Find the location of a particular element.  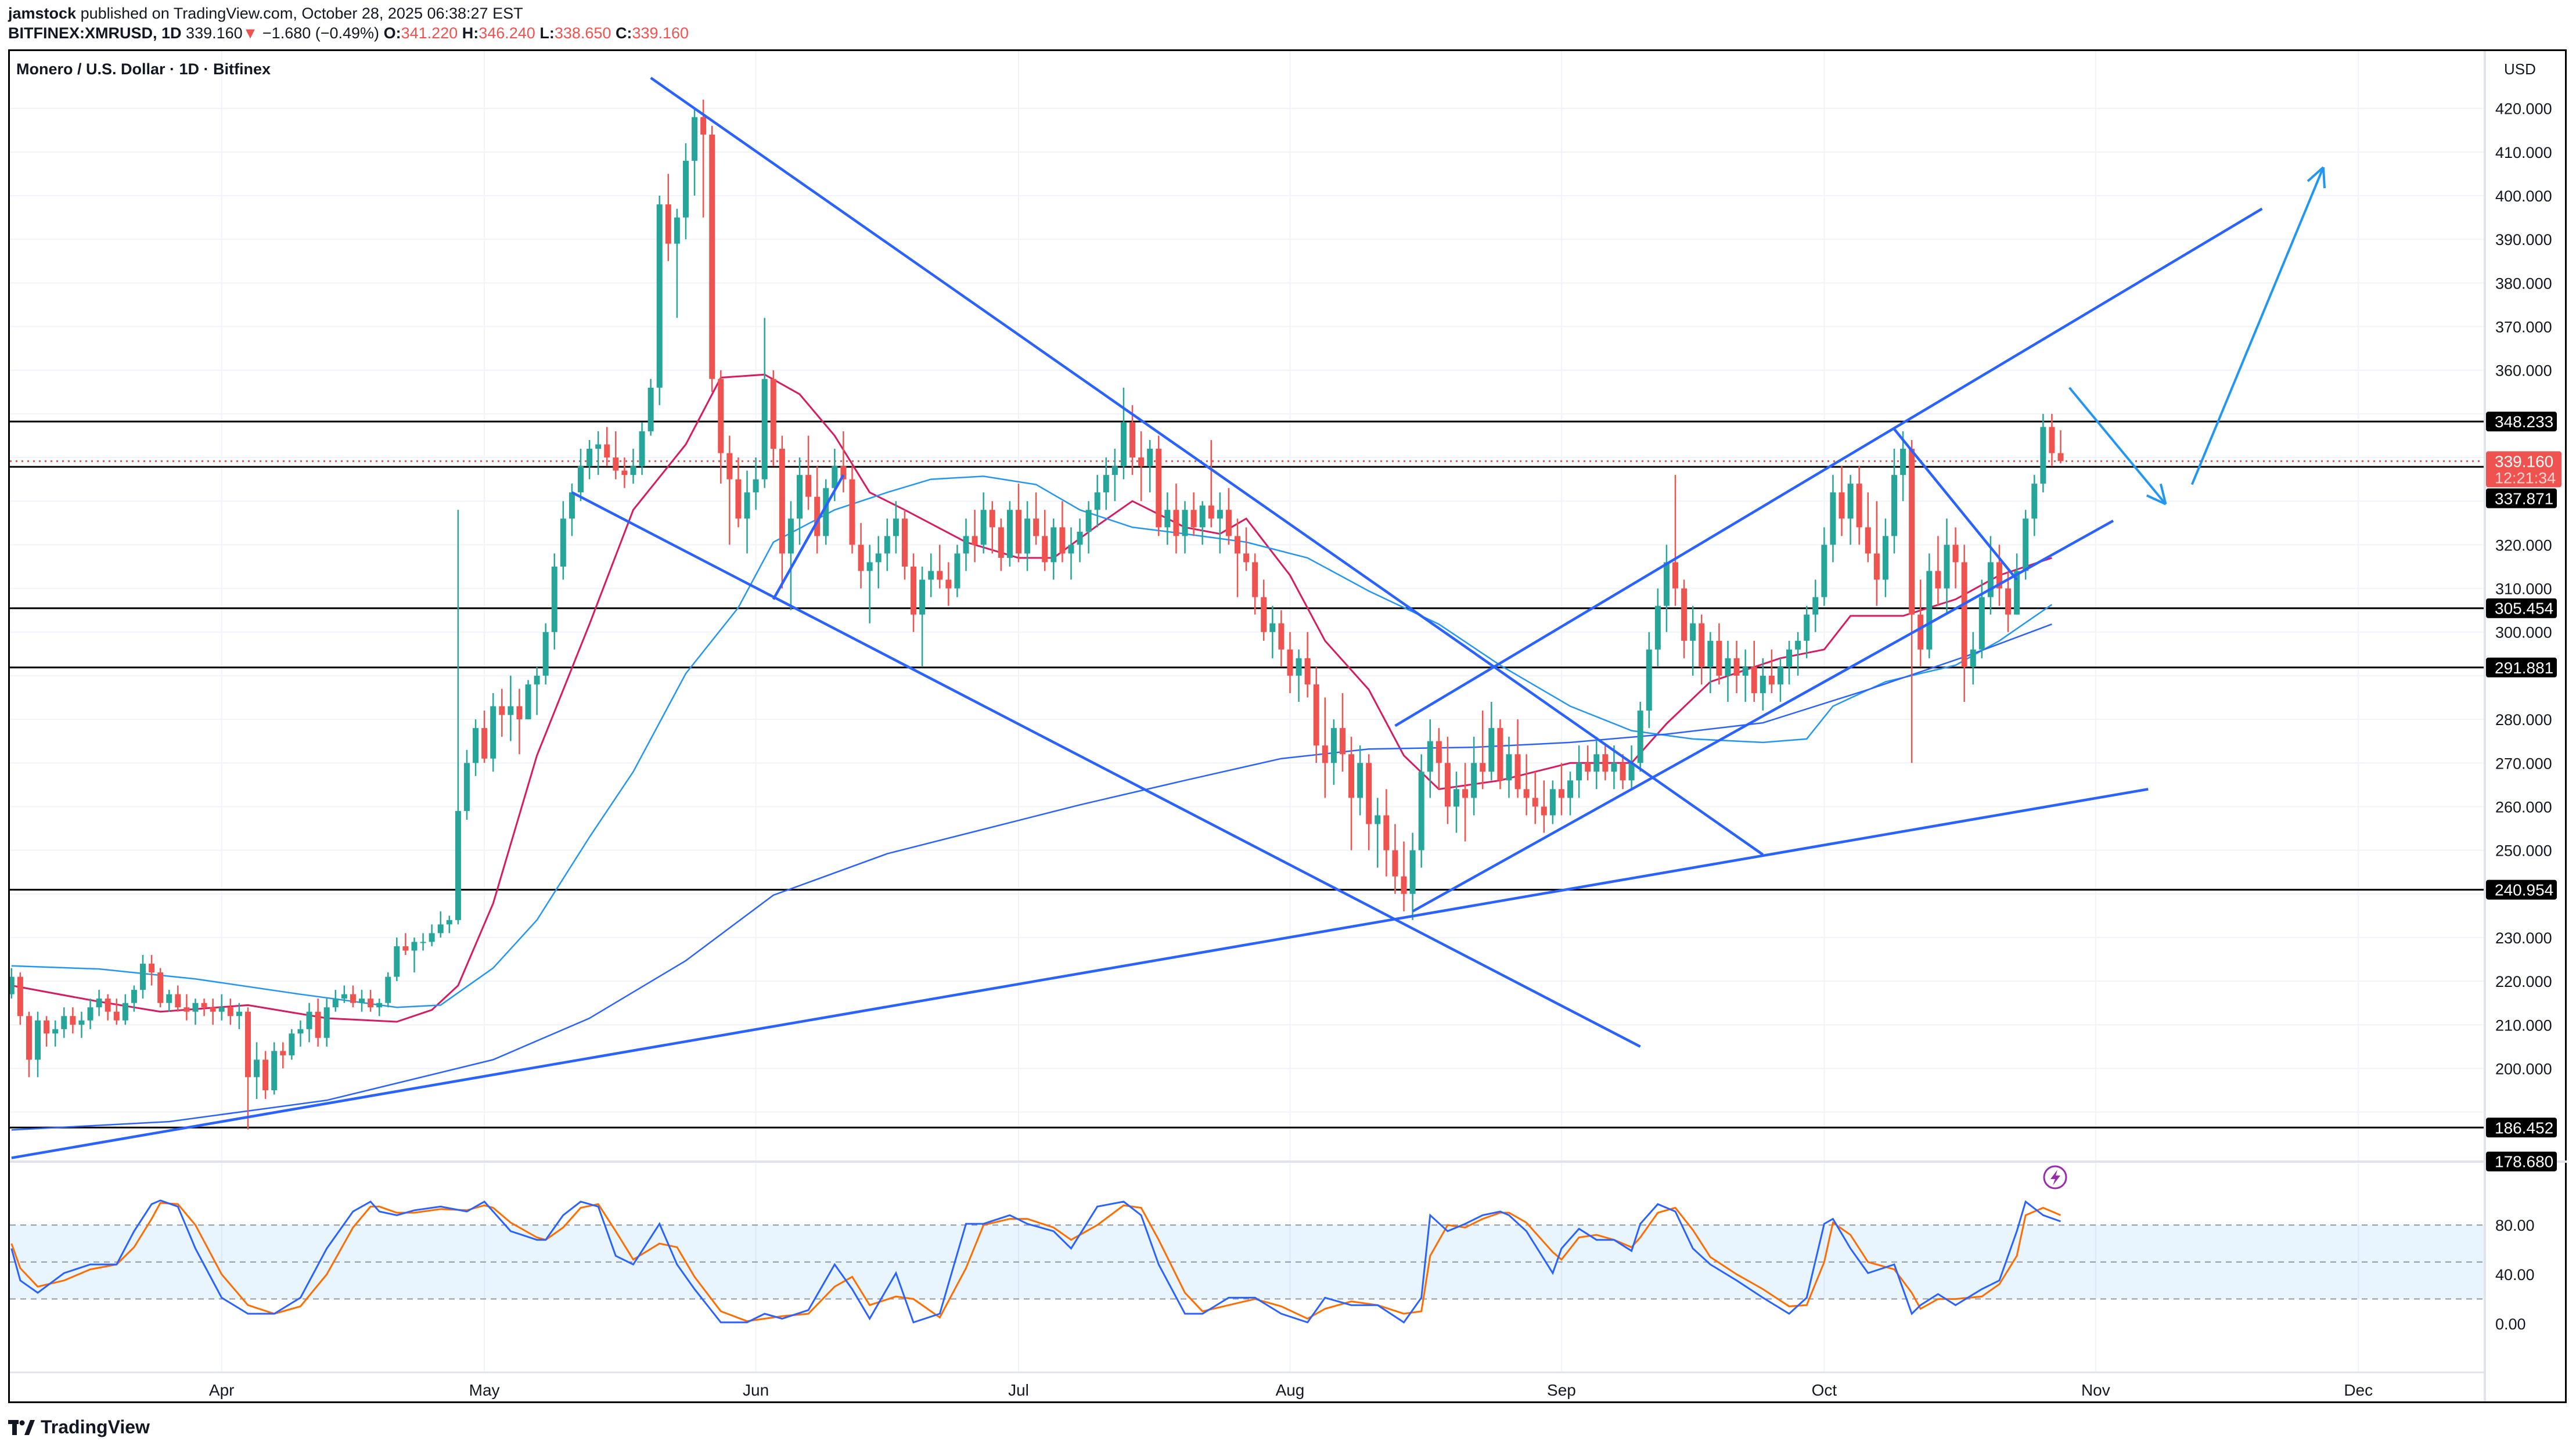

currency-label: USD is located at coordinates (2520, 69).